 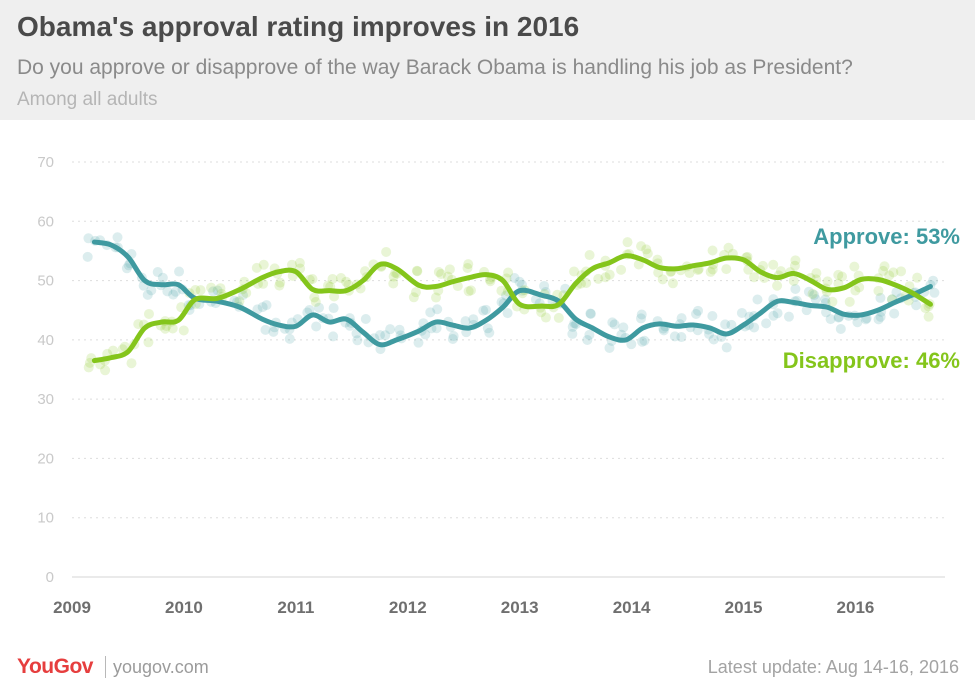 I want to click on disapprove-line, so click(x=512, y=308).